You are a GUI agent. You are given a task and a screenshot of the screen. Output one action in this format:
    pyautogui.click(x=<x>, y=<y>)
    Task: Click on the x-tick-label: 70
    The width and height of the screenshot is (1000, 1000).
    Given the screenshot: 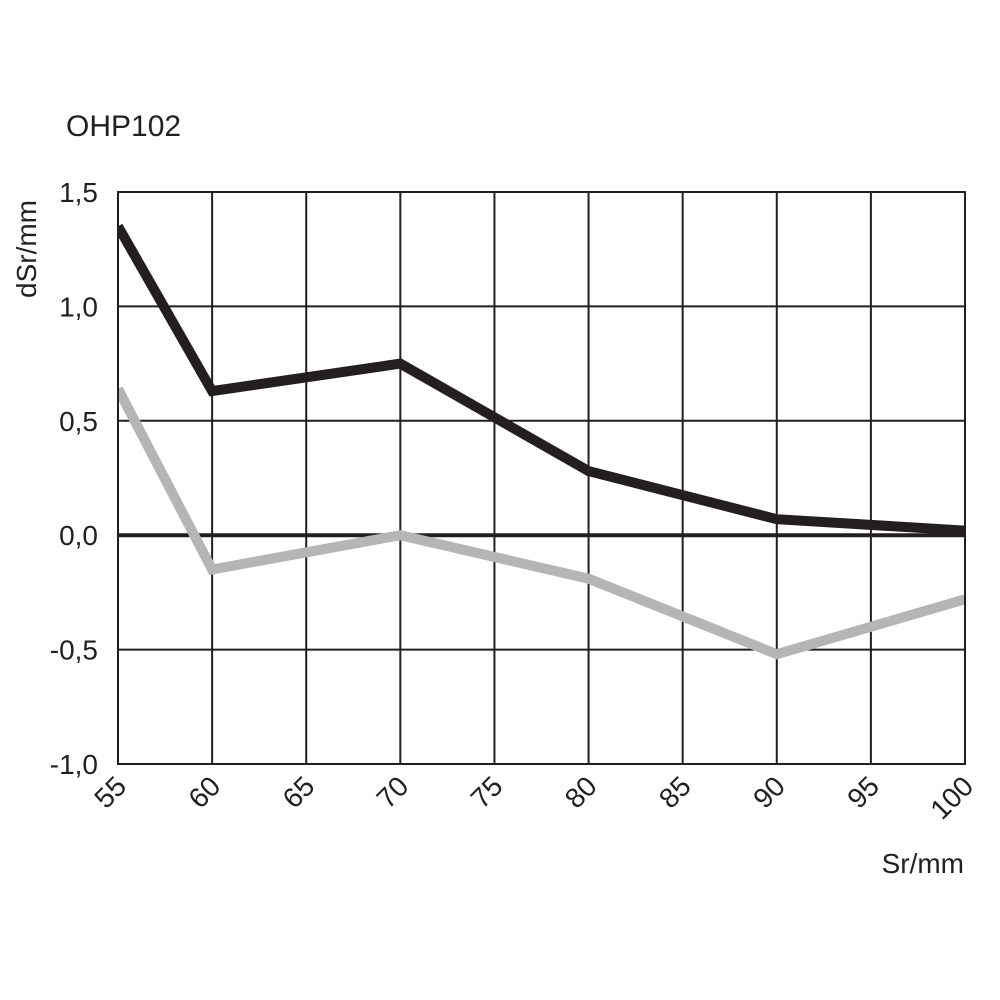 What is the action you would take?
    pyautogui.click(x=393, y=792)
    